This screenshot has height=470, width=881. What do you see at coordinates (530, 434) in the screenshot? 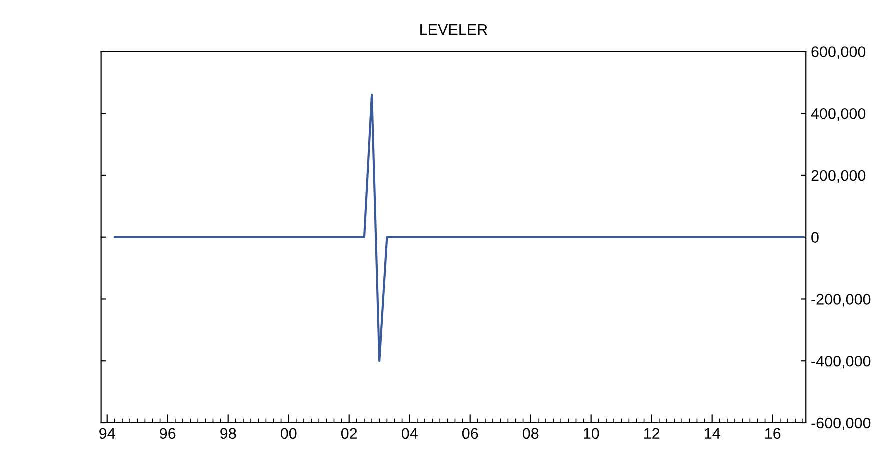
I see `x-tick-label: 08` at bounding box center [530, 434].